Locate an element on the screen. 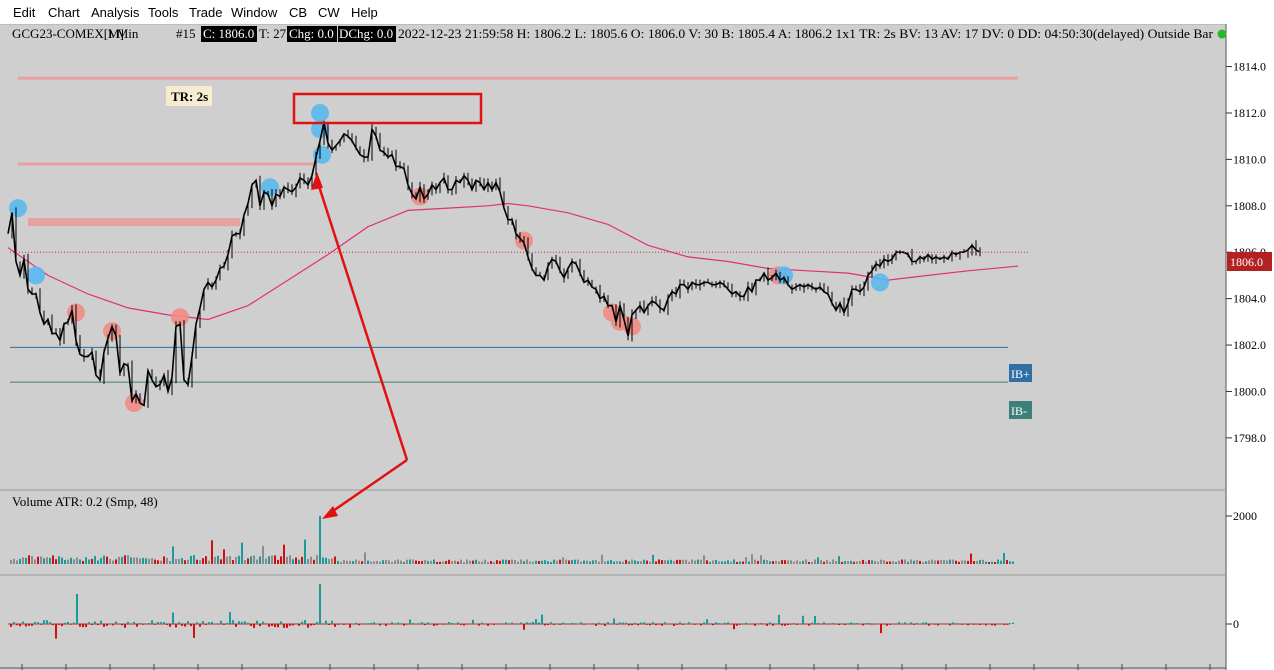 The height and width of the screenshot is (670, 1274). menu-item-analysis: Analysis is located at coordinates (115, 12).